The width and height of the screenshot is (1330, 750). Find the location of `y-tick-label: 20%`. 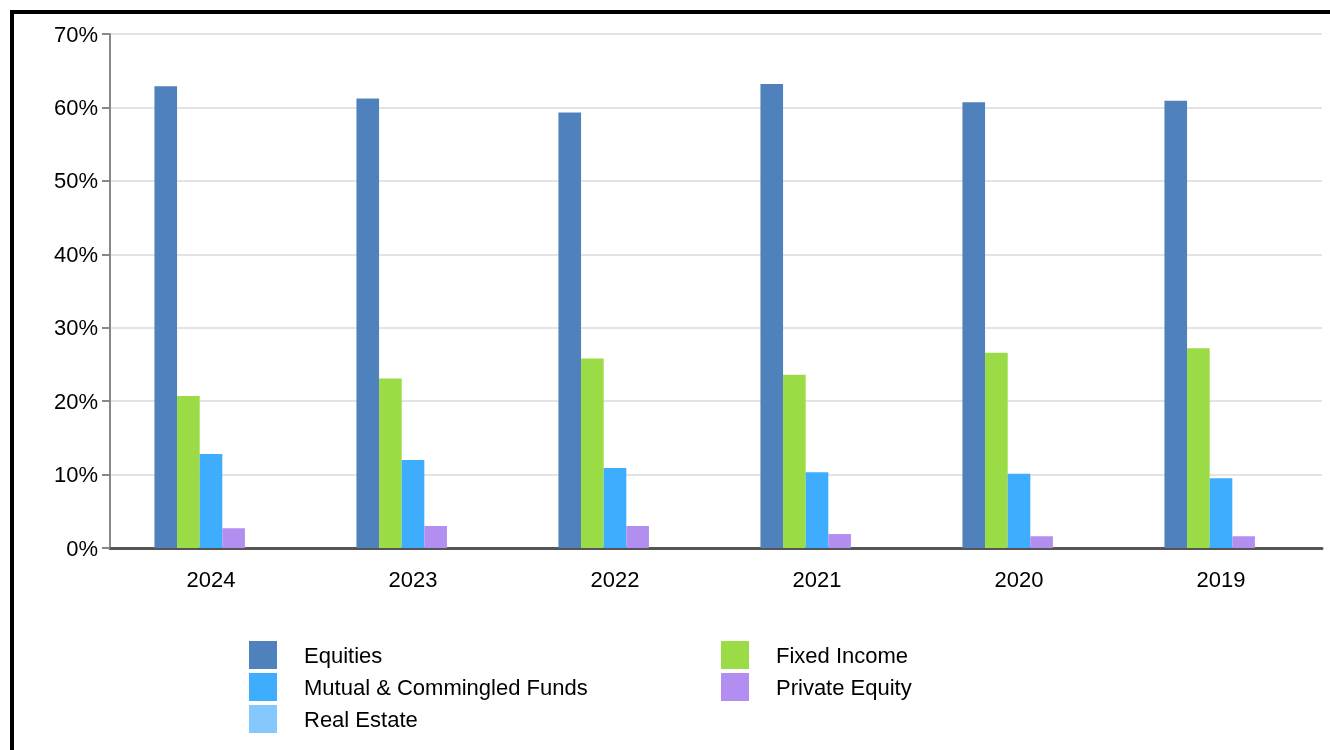

y-tick-label: 20% is located at coordinates (75, 401).